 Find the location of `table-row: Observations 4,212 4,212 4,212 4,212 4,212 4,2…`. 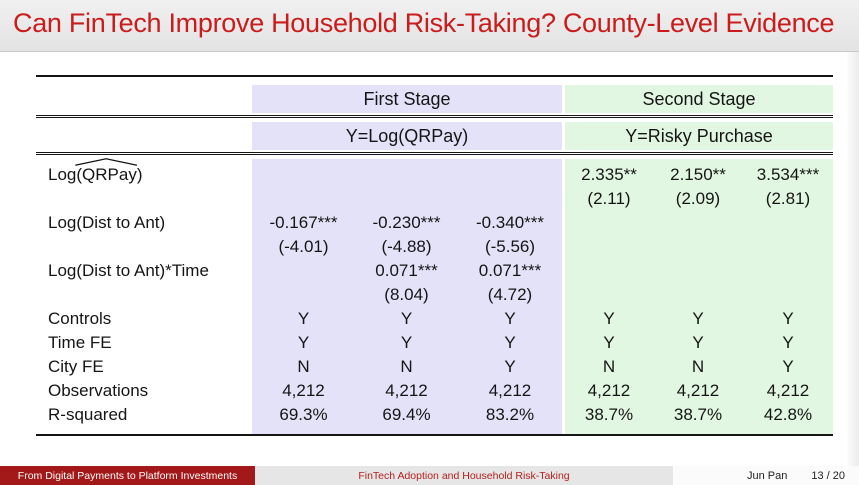

table-row: Observations 4,212 4,212 4,212 4,212 4,212 4,2… is located at coordinates (434, 391).